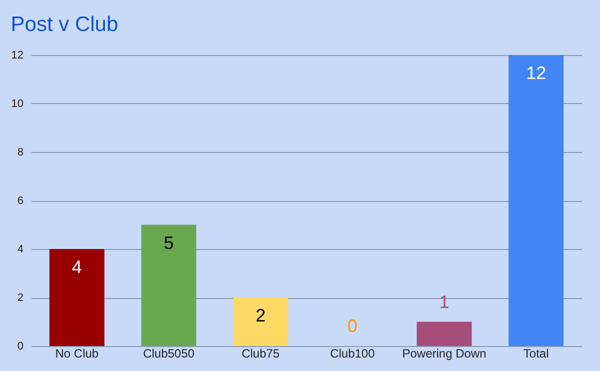  What do you see at coordinates (20, 346) in the screenshot?
I see `y-tick-label: 0` at bounding box center [20, 346].